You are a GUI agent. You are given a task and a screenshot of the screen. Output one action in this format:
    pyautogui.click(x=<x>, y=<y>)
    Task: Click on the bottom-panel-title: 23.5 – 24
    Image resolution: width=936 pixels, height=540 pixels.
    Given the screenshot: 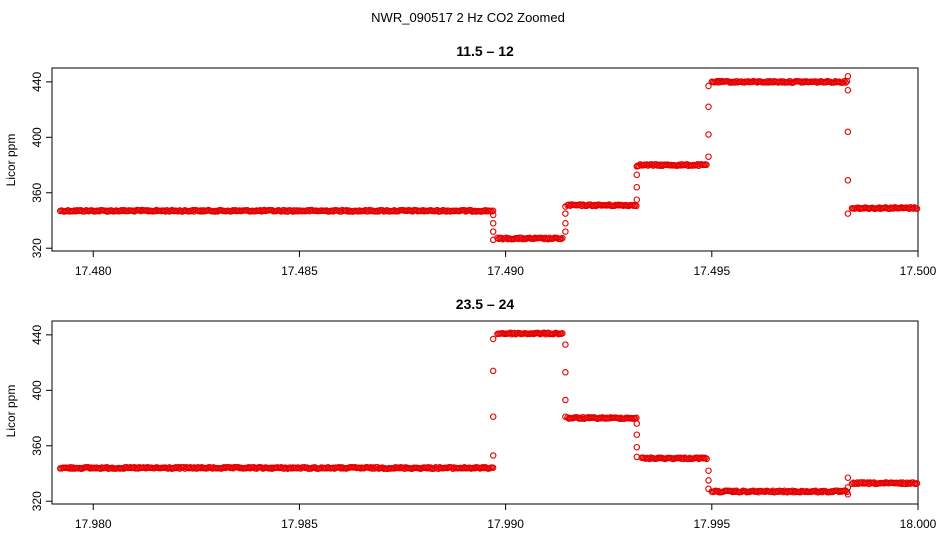 What is the action you would take?
    pyautogui.click(x=485, y=304)
    